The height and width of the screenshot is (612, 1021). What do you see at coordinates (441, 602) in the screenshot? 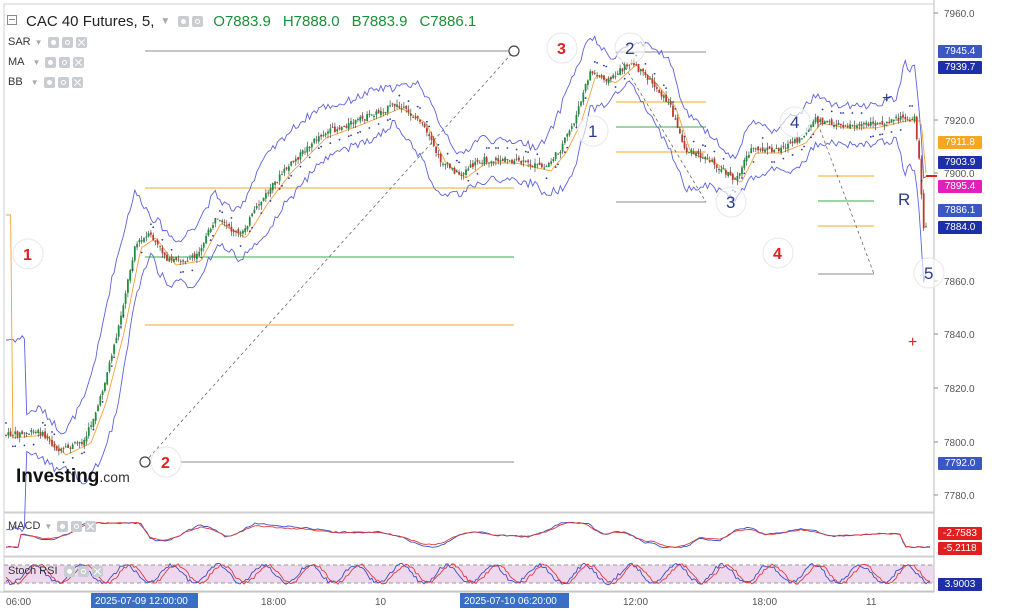
I see `time-ticks: 06:00 18:00 10 12:00 18:00 11` at bounding box center [441, 602].